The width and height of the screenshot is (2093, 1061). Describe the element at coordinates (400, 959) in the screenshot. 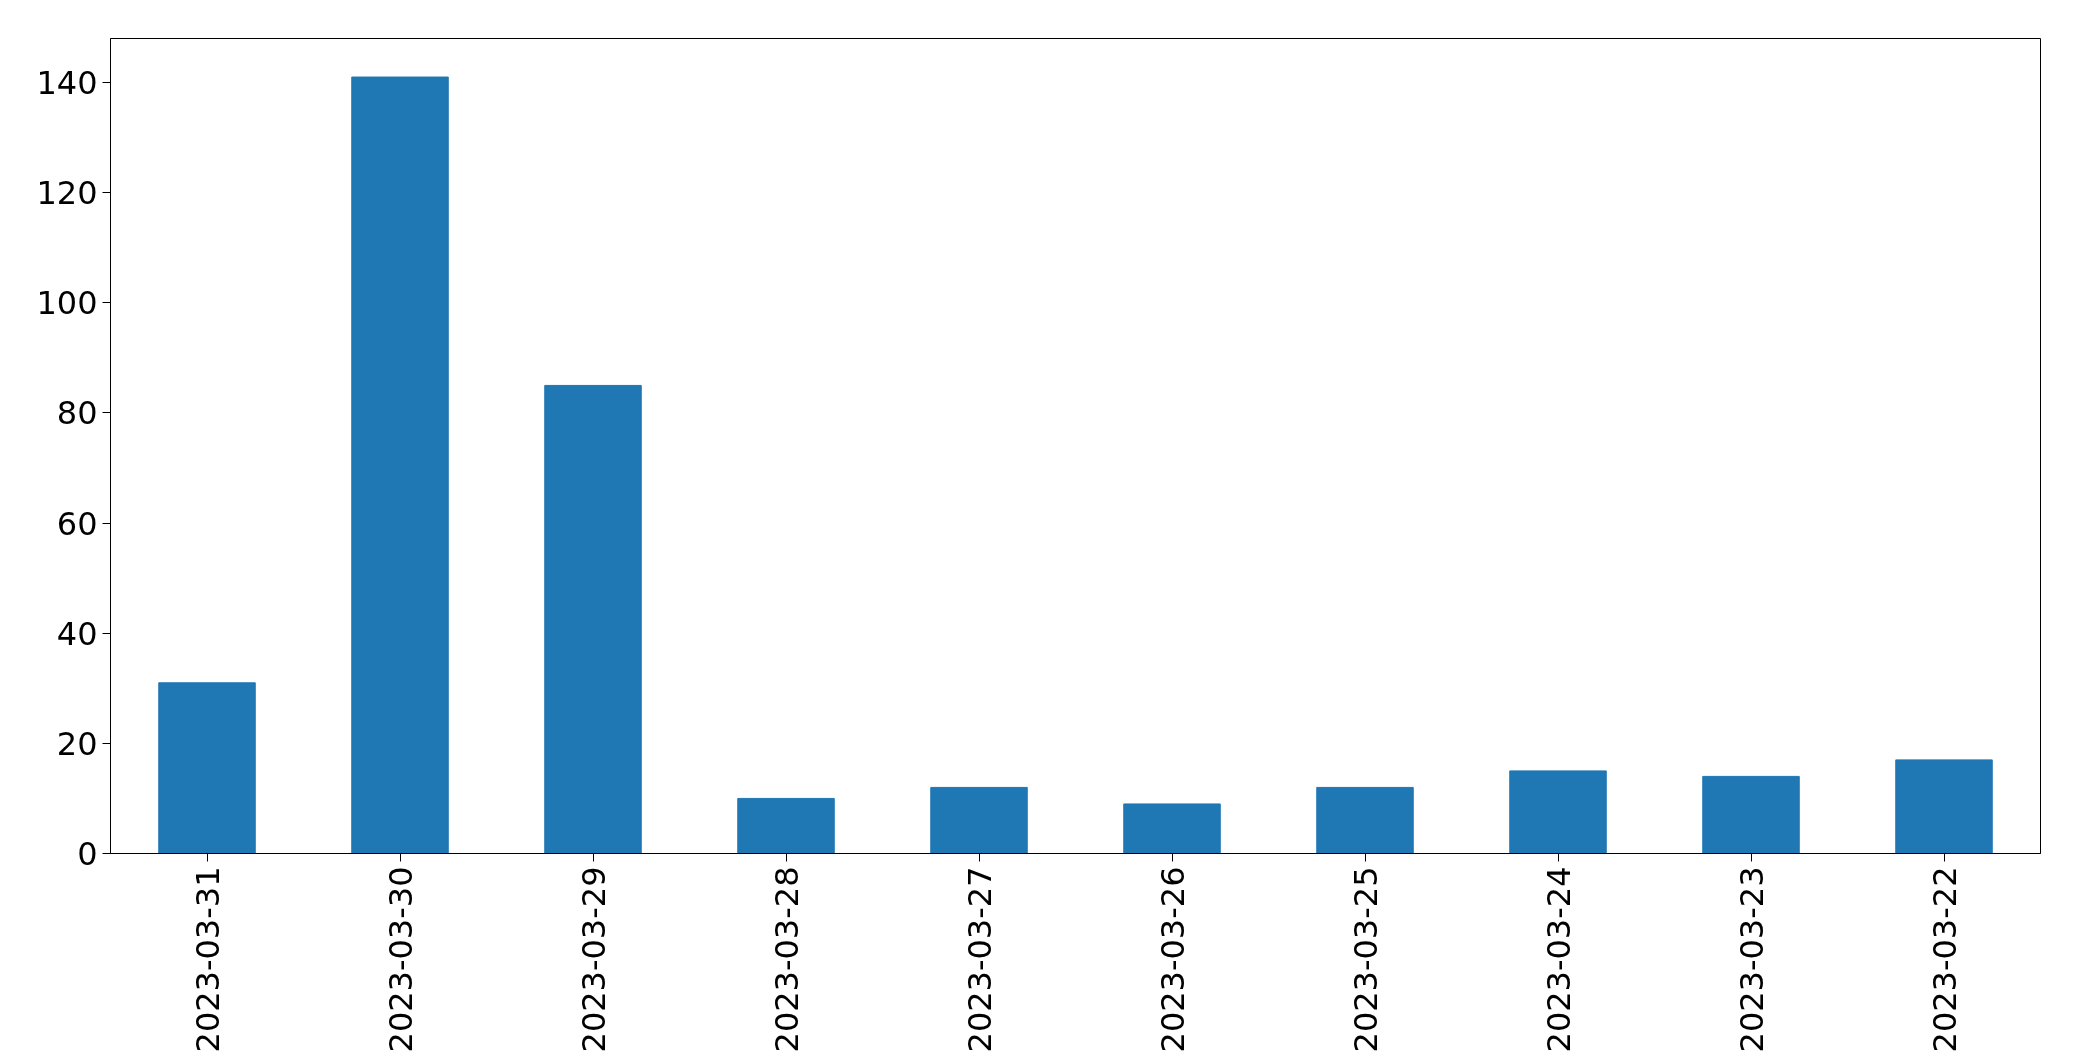

I see `x-tick-label: 2023-03-30` at that location.